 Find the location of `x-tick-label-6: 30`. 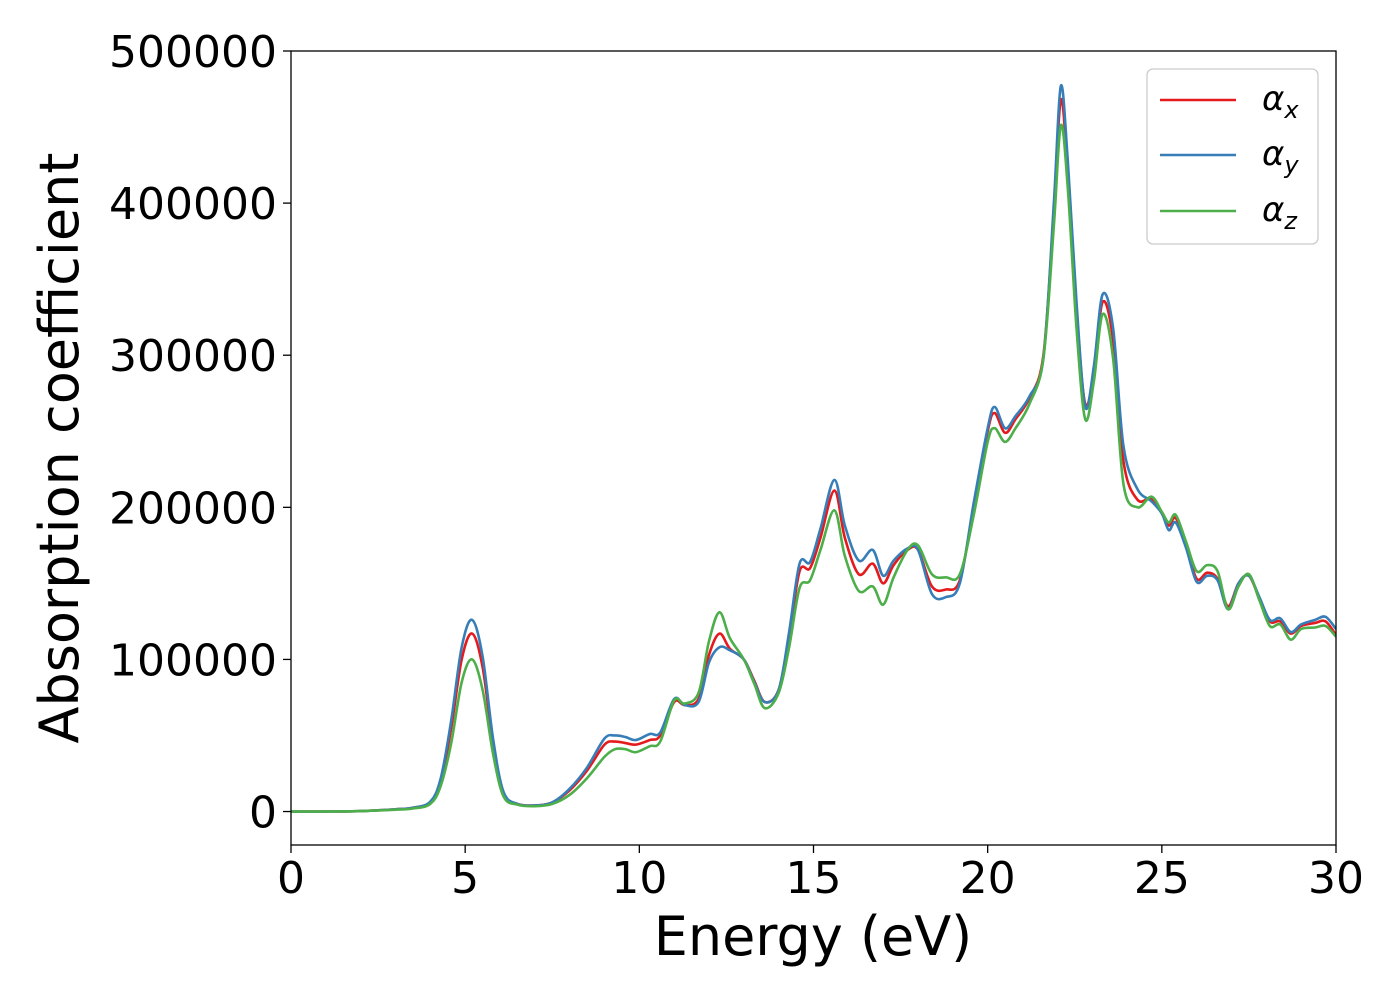

x-tick-label-6: 30 is located at coordinates (1336, 878).